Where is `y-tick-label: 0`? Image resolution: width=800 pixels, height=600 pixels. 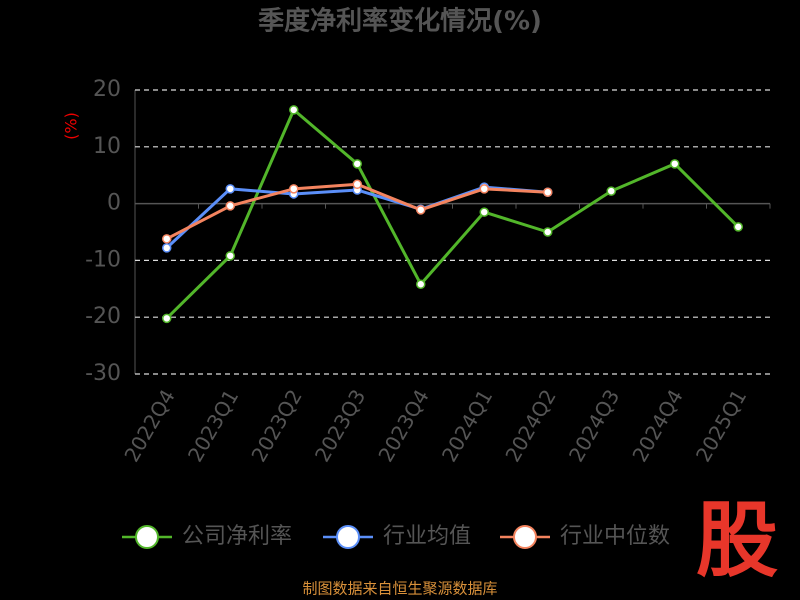
y-tick-label: 0 is located at coordinates (114, 203).